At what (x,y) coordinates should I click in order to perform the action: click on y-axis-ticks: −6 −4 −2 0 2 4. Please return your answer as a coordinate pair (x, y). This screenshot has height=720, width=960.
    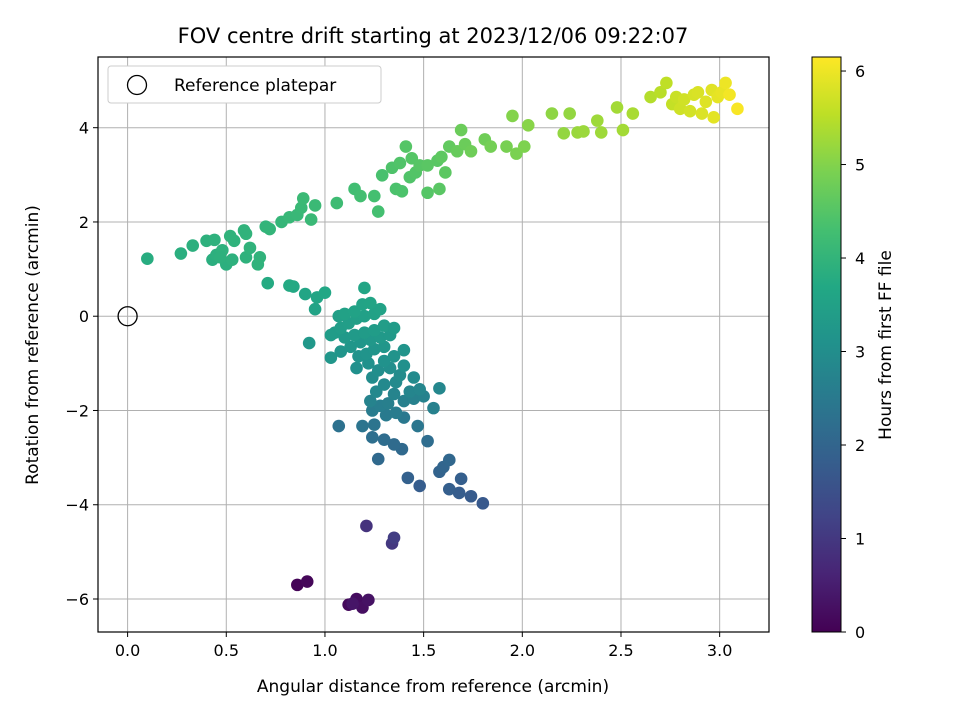
    Looking at the image, I should click on (81, 364).